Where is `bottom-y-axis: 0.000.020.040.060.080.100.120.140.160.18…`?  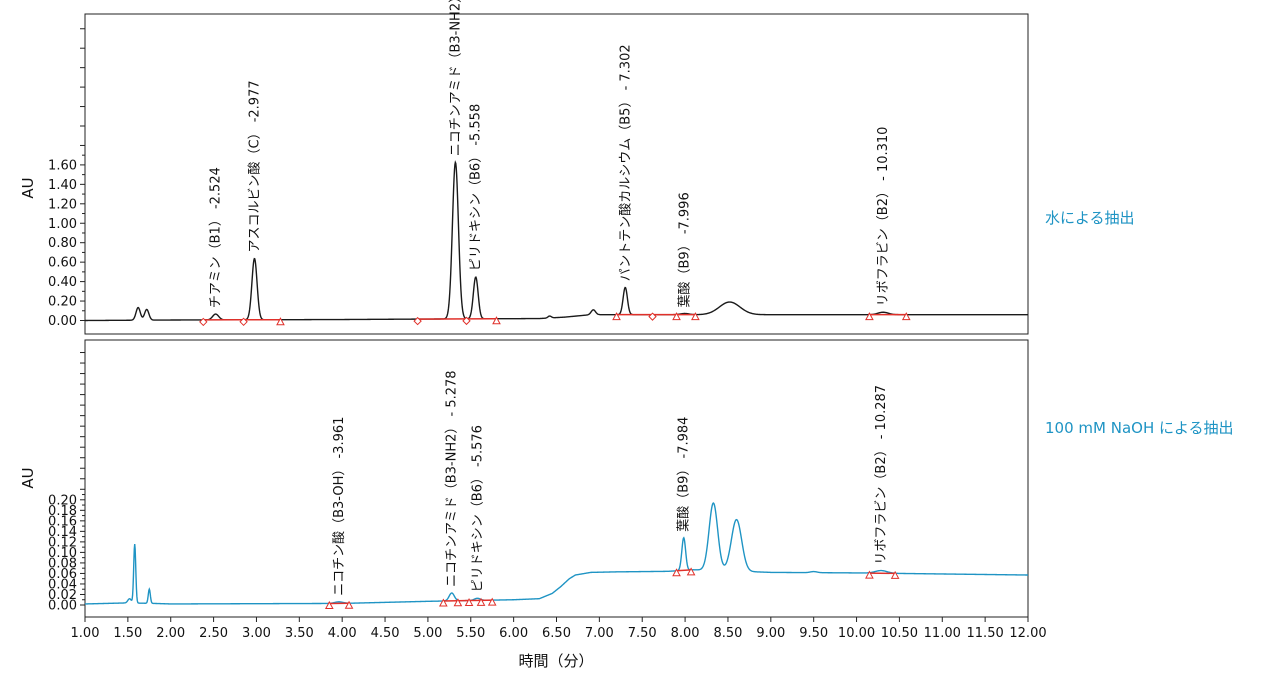 bottom-y-axis: 0.000.020.040.060.080.100.120.140.160.18… is located at coordinates (66, 483).